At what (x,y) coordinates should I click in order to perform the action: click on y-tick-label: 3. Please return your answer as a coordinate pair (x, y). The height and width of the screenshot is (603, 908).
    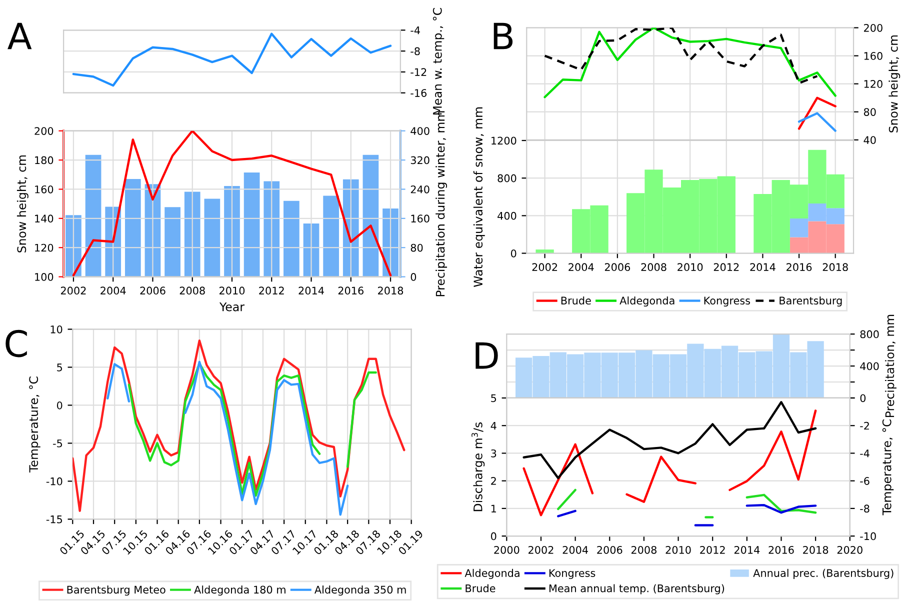
    Looking at the image, I should click on (493, 453).